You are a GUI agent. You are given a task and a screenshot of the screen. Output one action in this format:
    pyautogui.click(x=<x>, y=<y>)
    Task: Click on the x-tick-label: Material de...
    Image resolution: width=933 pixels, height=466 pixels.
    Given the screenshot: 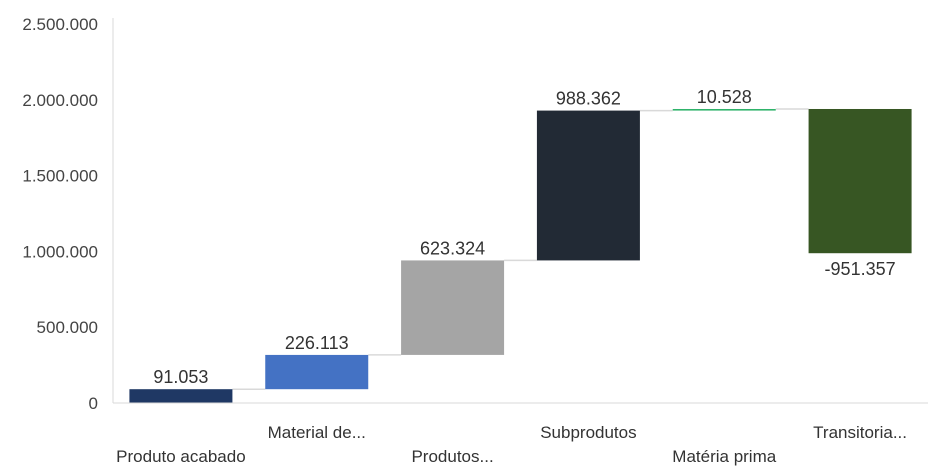 What is the action you would take?
    pyautogui.click(x=317, y=432)
    